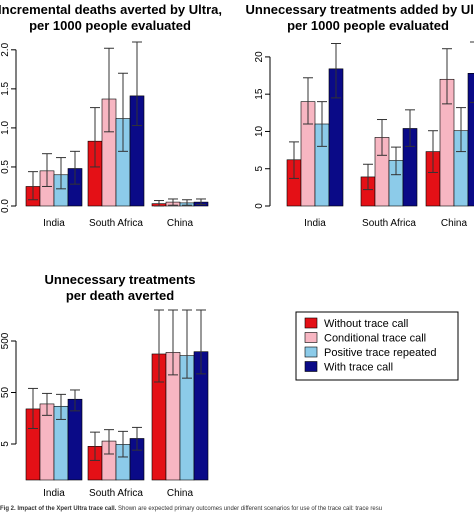 This screenshot has height=514, width=474. Describe the element at coordinates (470, 140) in the screenshot. I see `bar` at that location.